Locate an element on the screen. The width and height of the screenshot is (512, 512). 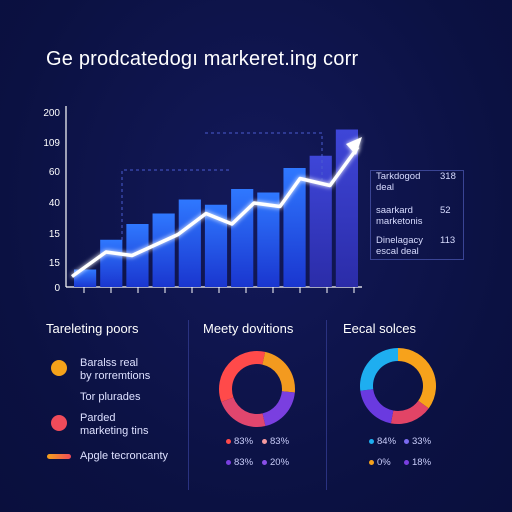
legend-label: Tor plurades is located at coordinates (110, 397).